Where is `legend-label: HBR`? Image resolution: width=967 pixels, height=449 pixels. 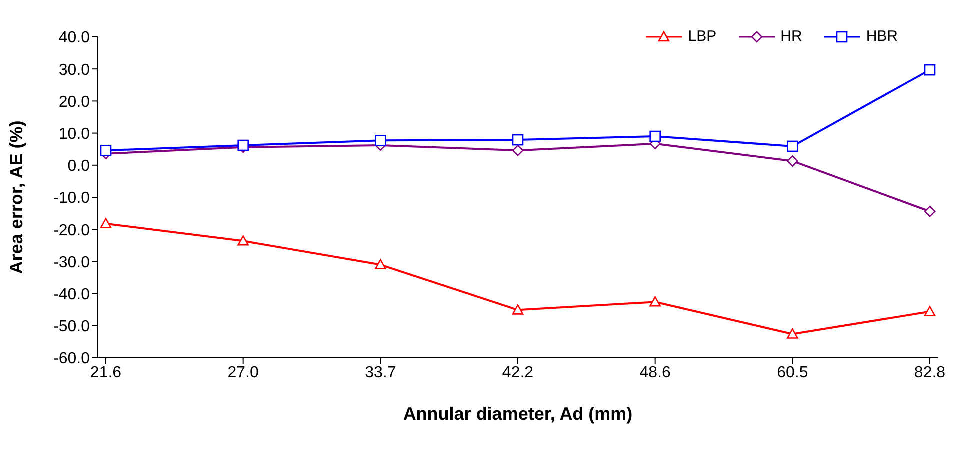
legend-label: HBR is located at coordinates (882, 36).